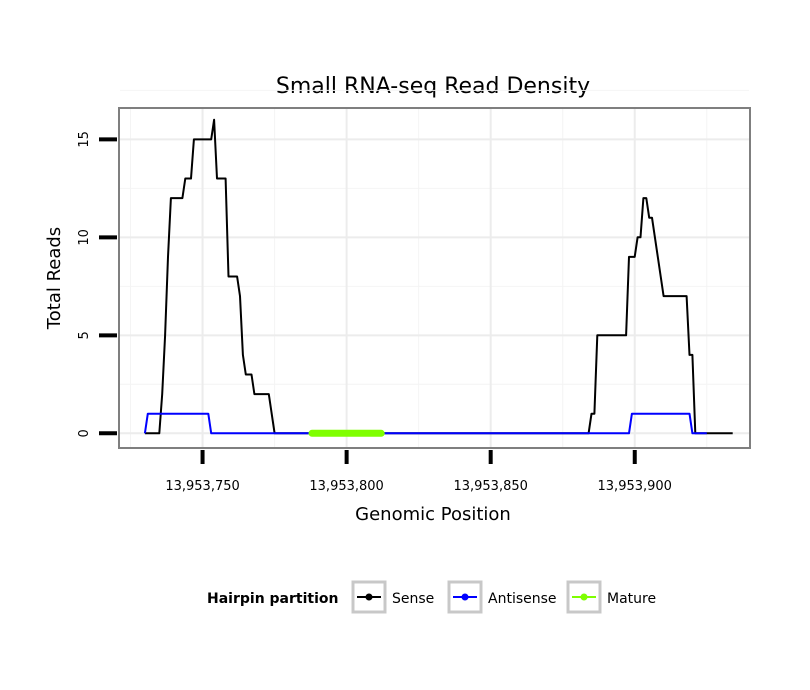  I want to click on legend-dot-mature, so click(584, 597).